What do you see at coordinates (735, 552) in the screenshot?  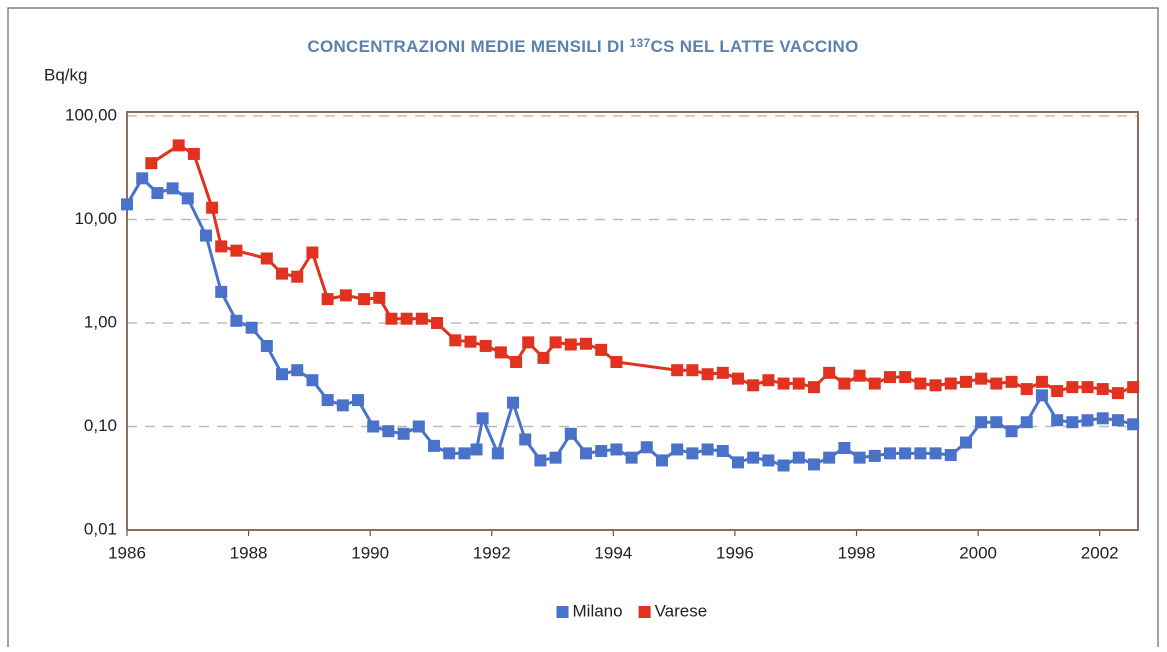 I see `x-tick-label: 1996` at bounding box center [735, 552].